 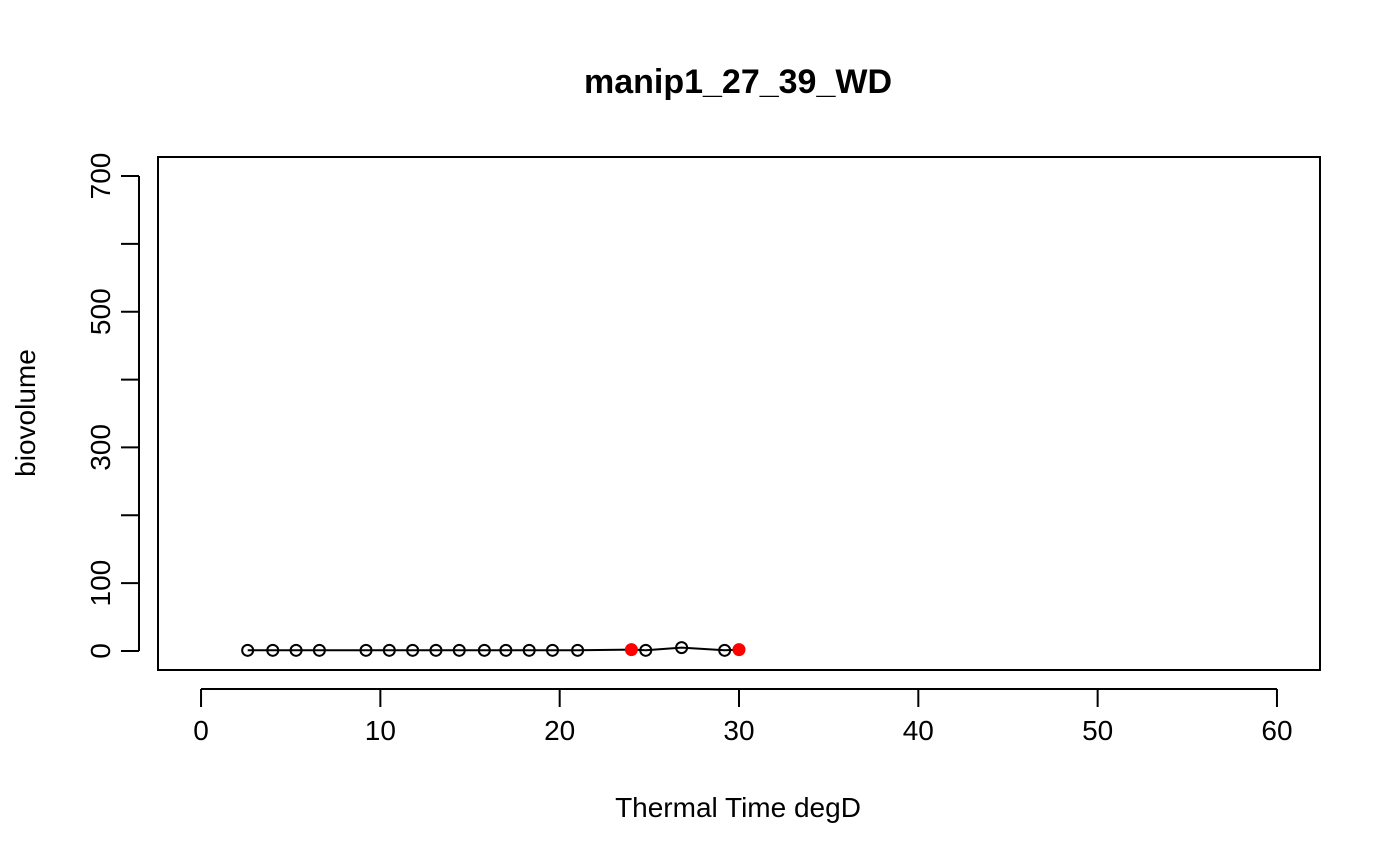 What do you see at coordinates (100, 176) in the screenshot?
I see `y-tick-label: 700` at bounding box center [100, 176].